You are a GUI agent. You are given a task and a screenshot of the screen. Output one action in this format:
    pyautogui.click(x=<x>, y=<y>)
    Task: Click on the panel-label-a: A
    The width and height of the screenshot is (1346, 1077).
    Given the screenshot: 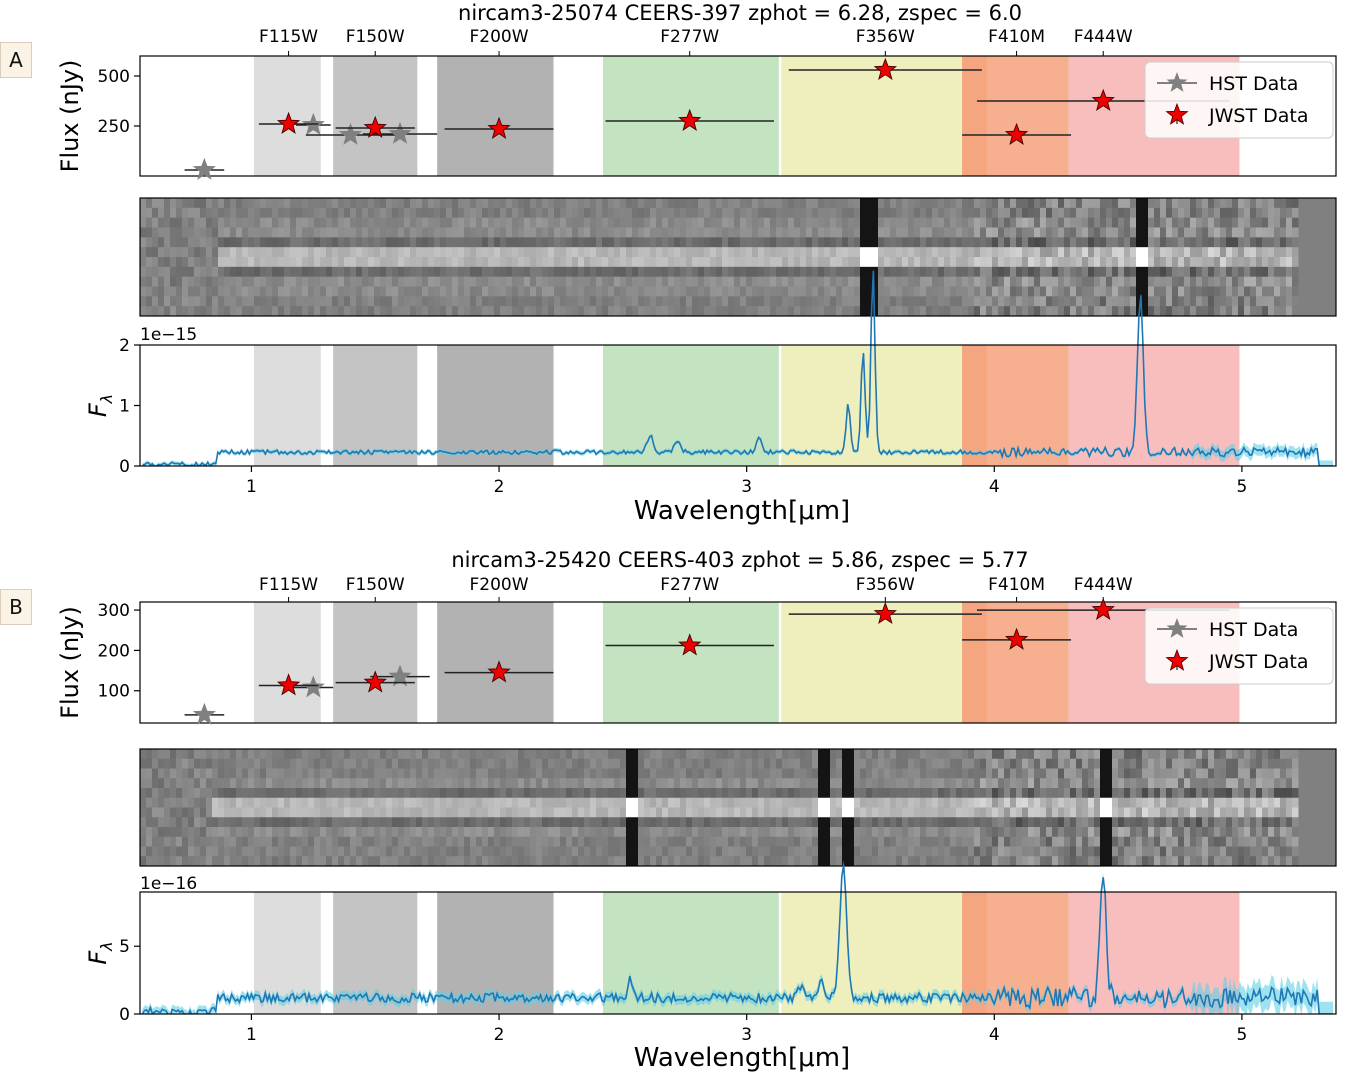 What is the action you would take?
    pyautogui.click(x=16, y=60)
    